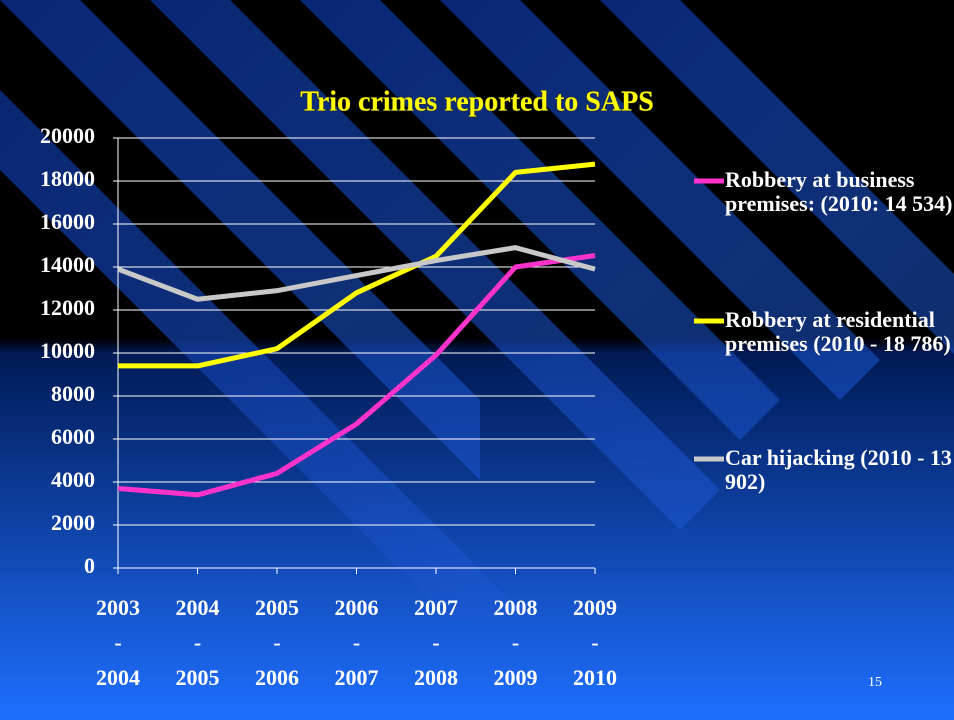  Describe the element at coordinates (67, 221) in the screenshot. I see `y-tick-label: 16000` at that location.